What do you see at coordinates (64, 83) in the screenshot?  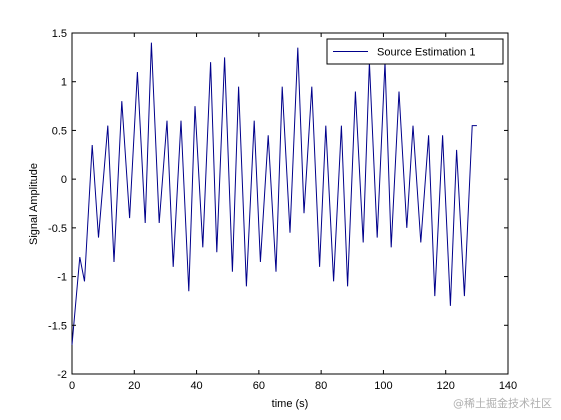 I see `y-tick-label: 1` at bounding box center [64, 83].